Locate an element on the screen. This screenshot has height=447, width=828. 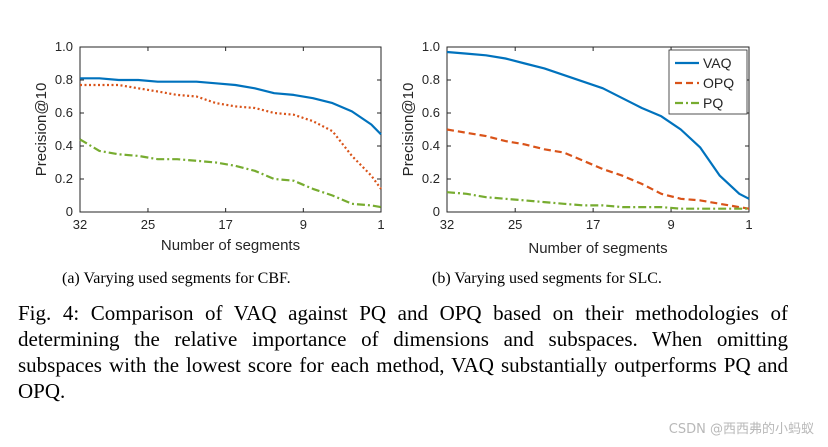
cbf-ytick-label: 1.0 is located at coordinates (64, 46).